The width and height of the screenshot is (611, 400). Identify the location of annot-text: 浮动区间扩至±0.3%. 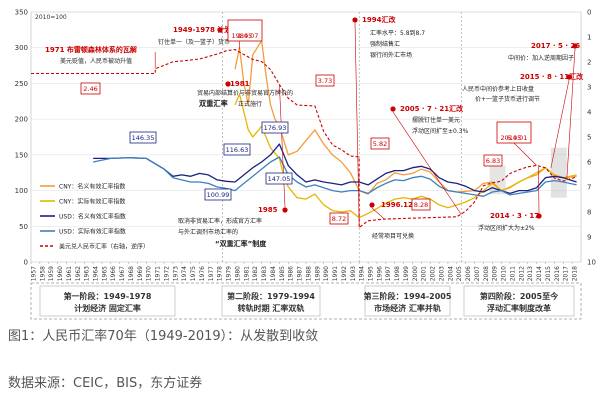
(440, 131).